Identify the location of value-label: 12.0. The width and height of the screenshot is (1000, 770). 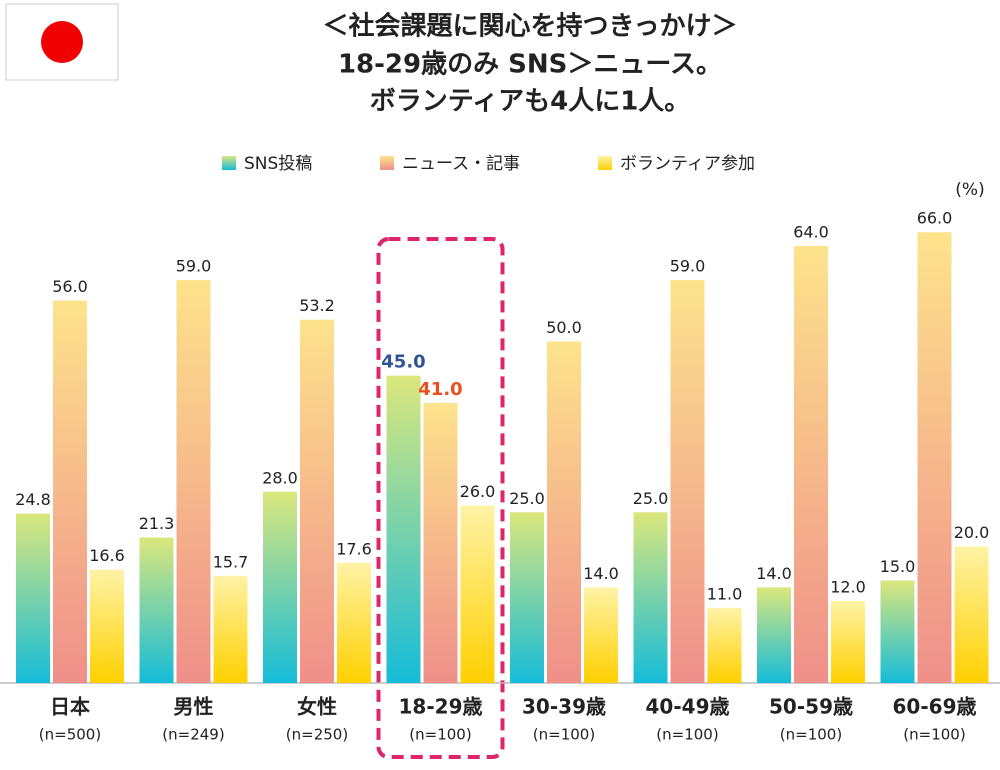
(848, 587).